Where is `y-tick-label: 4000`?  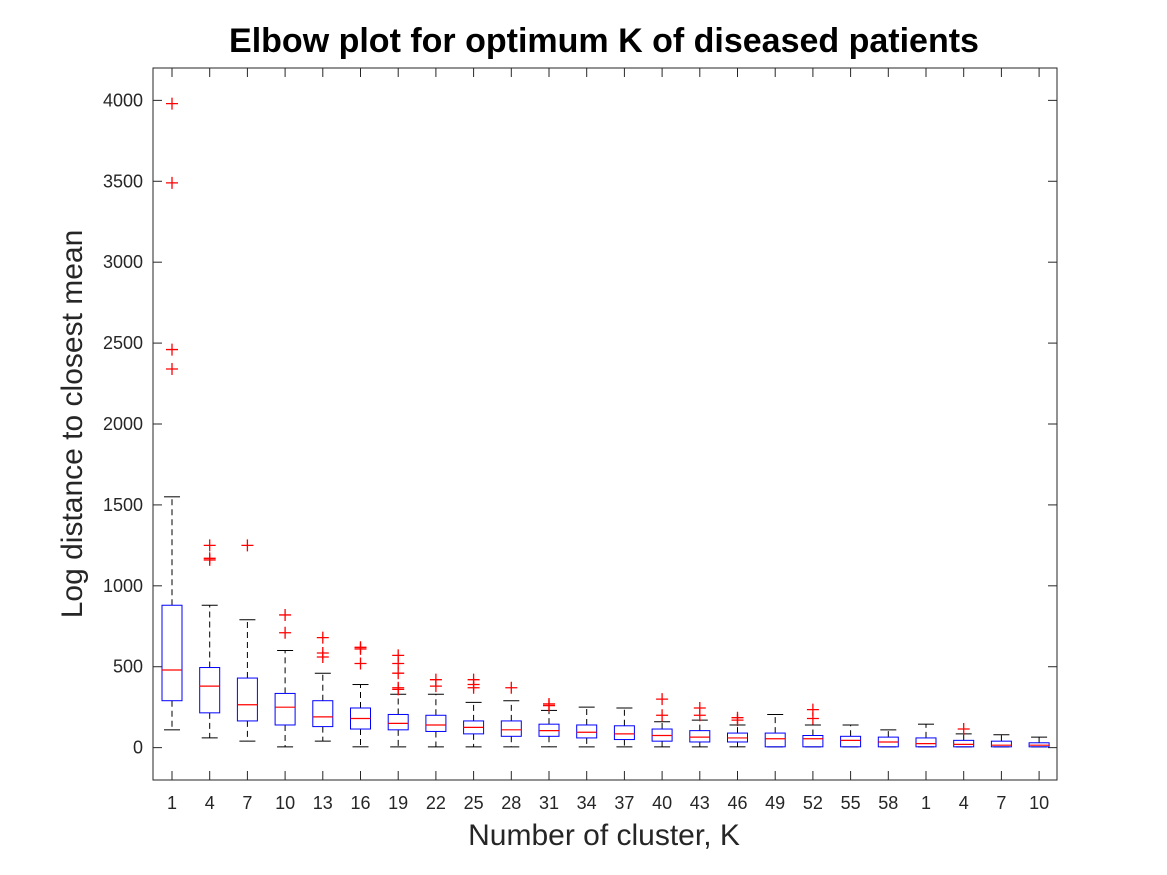
y-tick-label: 4000 is located at coordinates (123, 100).